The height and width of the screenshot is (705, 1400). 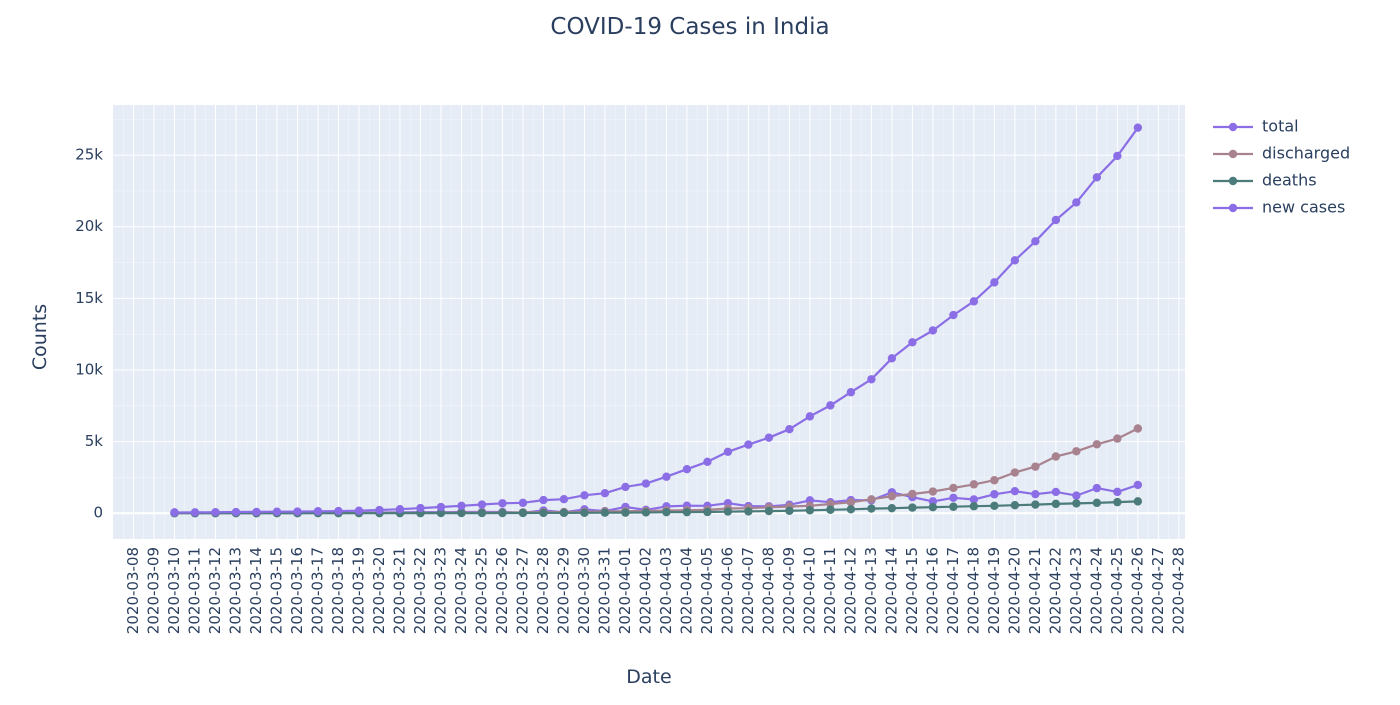 I want to click on legend-item-new-cases: new cases, so click(x=1279, y=207).